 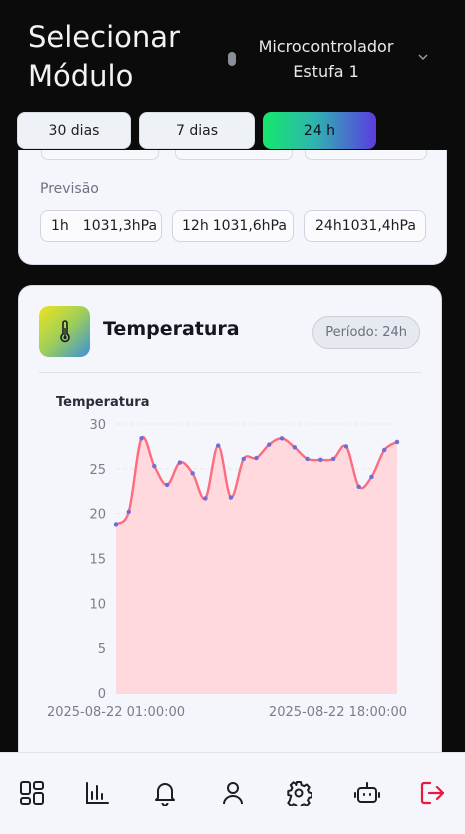 I want to click on status-dot, so click(x=232, y=59).